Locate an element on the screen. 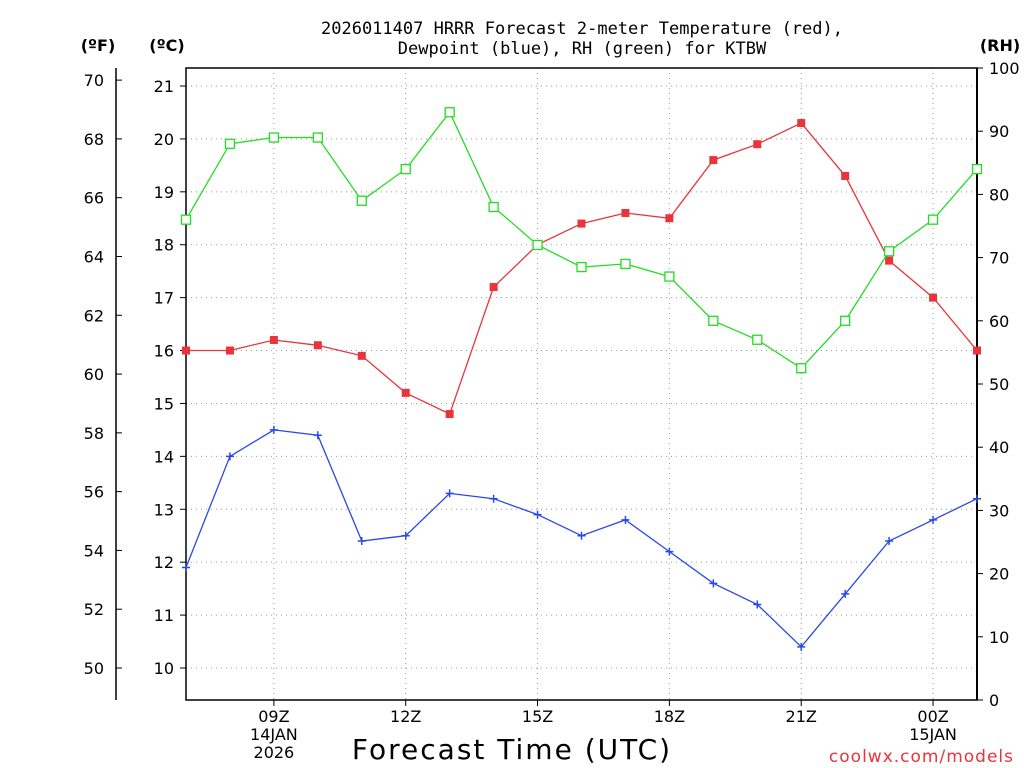  fahrenheit-tick-label-6: 62 is located at coordinates (94, 315).